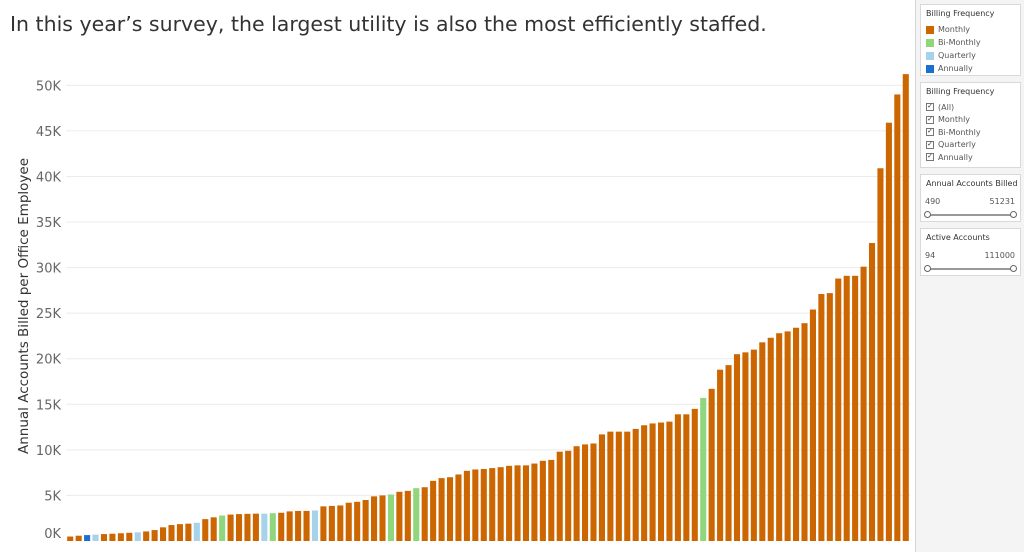  What do you see at coordinates (970, 132) in the screenshot?
I see `filter-option-bi-monthly: ✓ Bi-Monthly` at bounding box center [970, 132].